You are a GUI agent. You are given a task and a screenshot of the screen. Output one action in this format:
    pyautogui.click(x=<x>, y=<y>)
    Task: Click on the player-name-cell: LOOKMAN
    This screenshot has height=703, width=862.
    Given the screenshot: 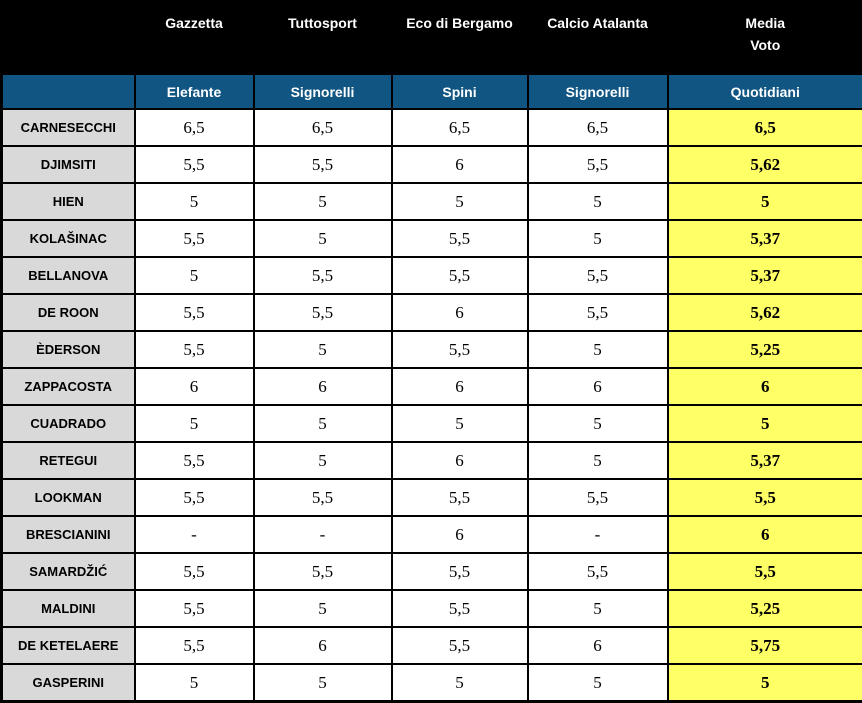 What is the action you would take?
    pyautogui.click(x=68, y=497)
    